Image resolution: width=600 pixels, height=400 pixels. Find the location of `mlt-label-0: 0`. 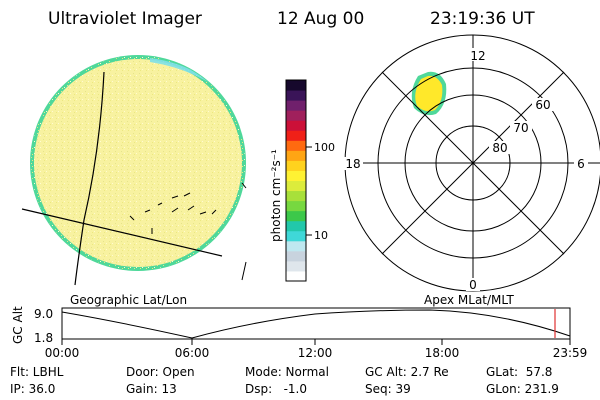

mlt-label-0: 0 is located at coordinates (473, 285).